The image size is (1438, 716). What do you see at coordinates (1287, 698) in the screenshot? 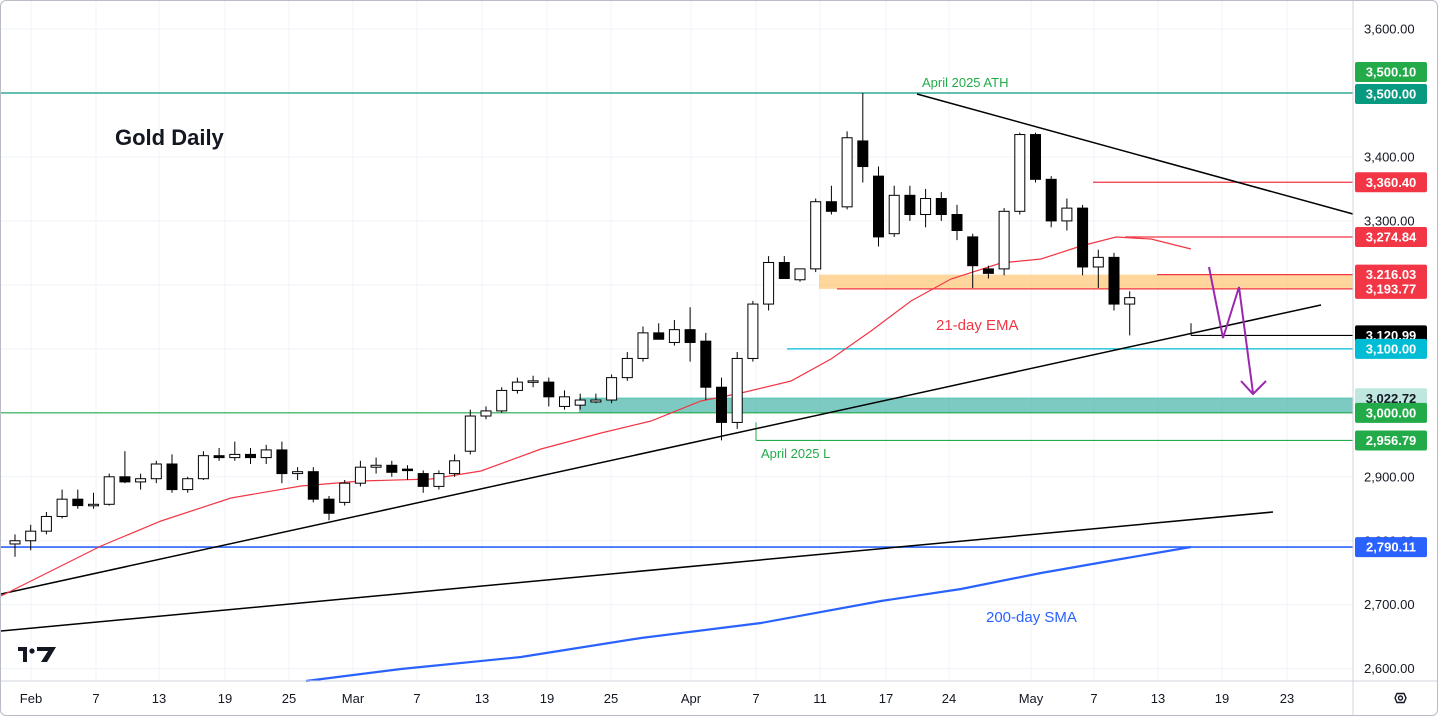
I see `x-tick-label: 23` at bounding box center [1287, 698].